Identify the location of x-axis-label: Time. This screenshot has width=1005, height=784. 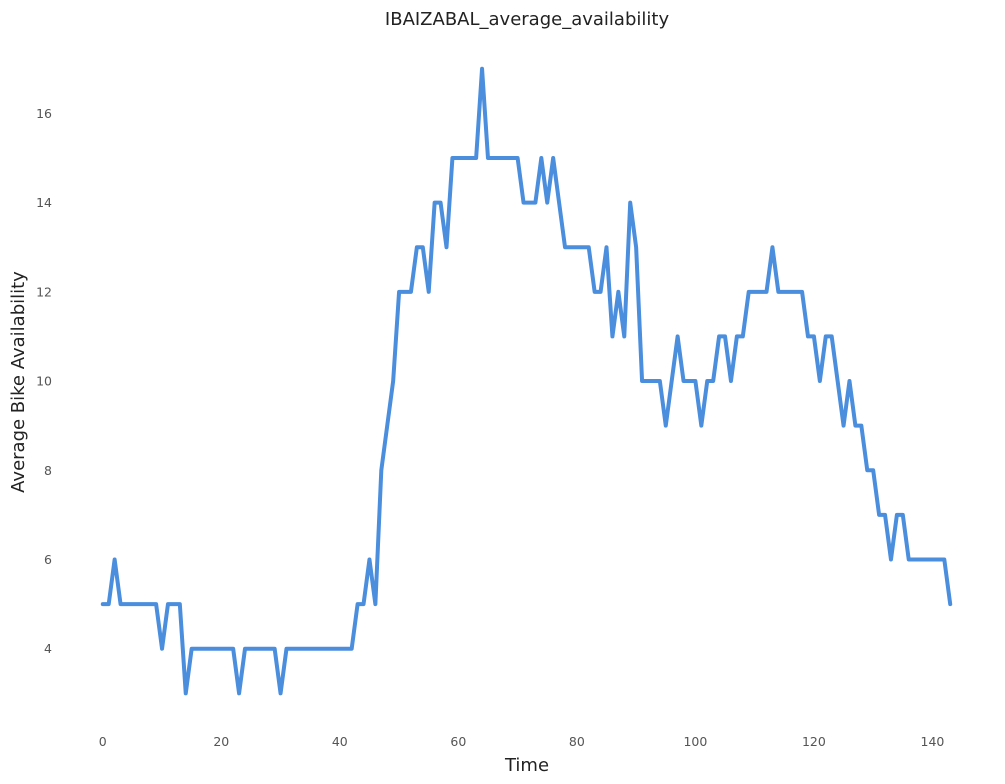
(526, 765).